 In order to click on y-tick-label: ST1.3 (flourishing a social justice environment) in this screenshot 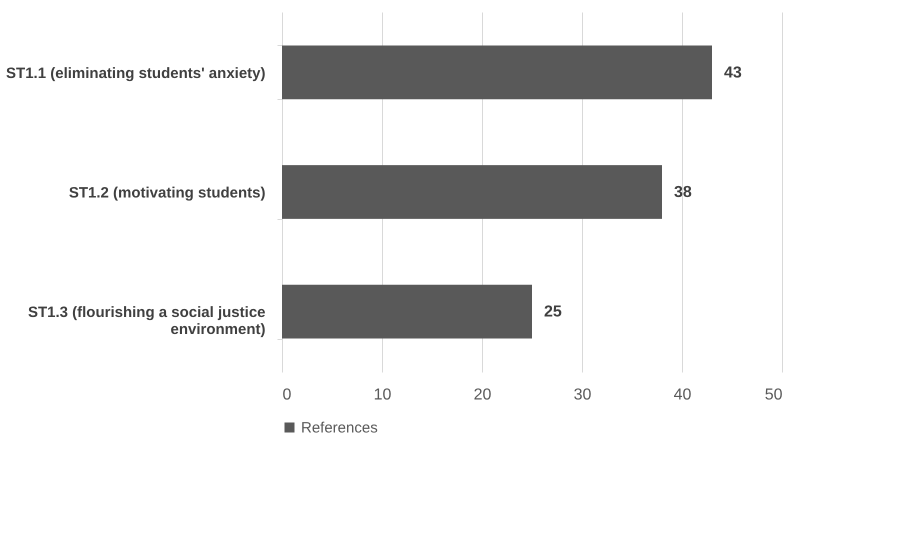, I will do `click(147, 321)`.